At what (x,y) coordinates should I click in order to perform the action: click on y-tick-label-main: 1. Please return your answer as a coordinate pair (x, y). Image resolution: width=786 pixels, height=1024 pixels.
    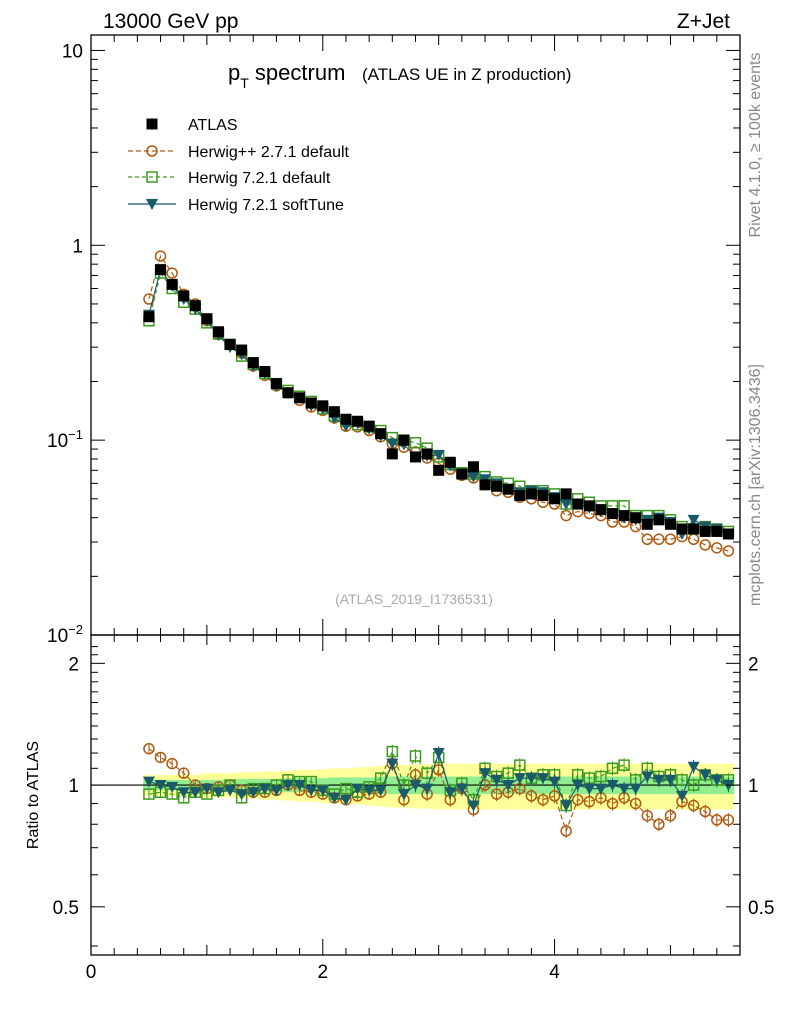
    Looking at the image, I should click on (77, 246).